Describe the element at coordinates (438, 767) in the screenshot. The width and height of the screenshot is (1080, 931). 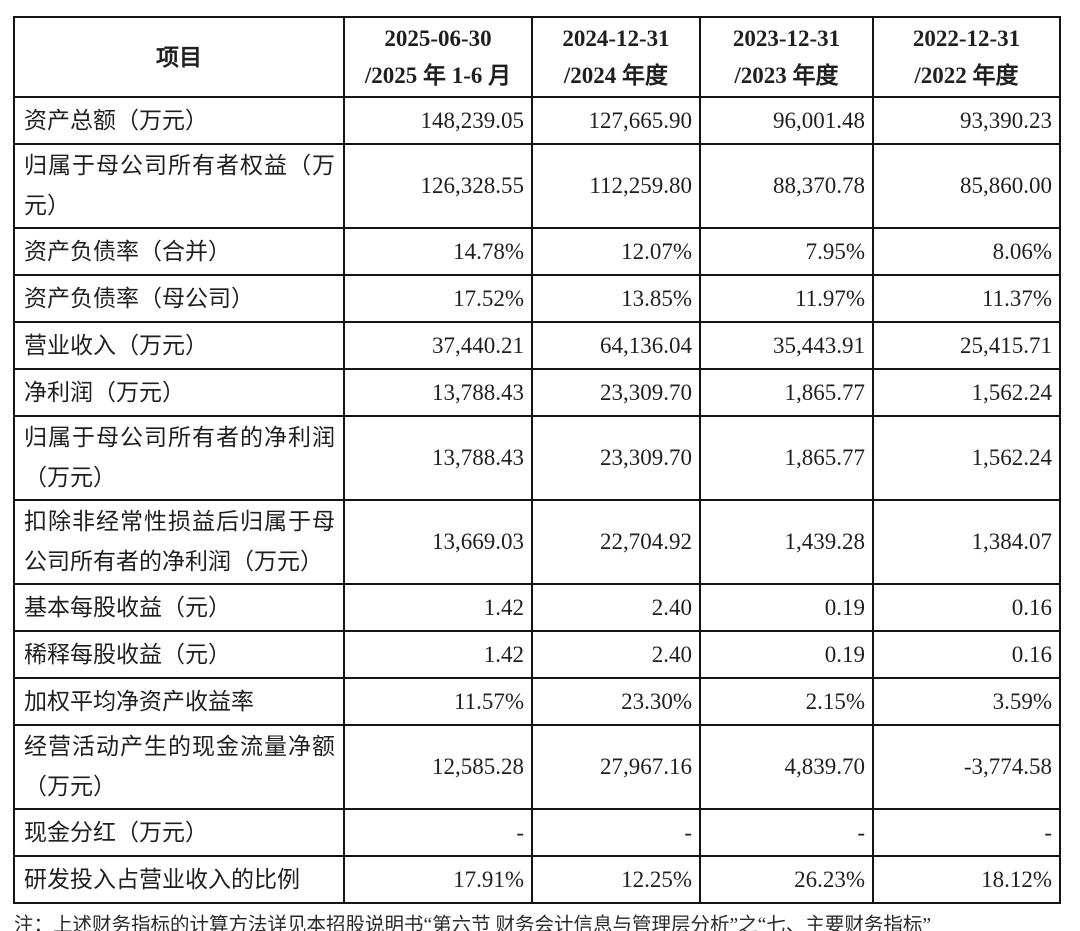
I see `cell-value: 12,585.28` at that location.